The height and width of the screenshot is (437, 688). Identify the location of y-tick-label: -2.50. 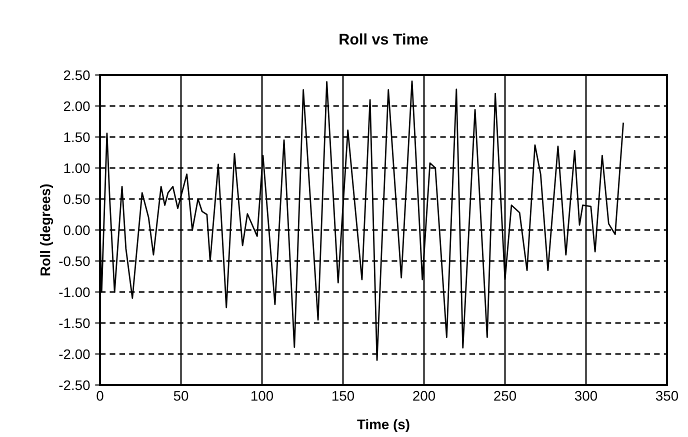
(74, 385).